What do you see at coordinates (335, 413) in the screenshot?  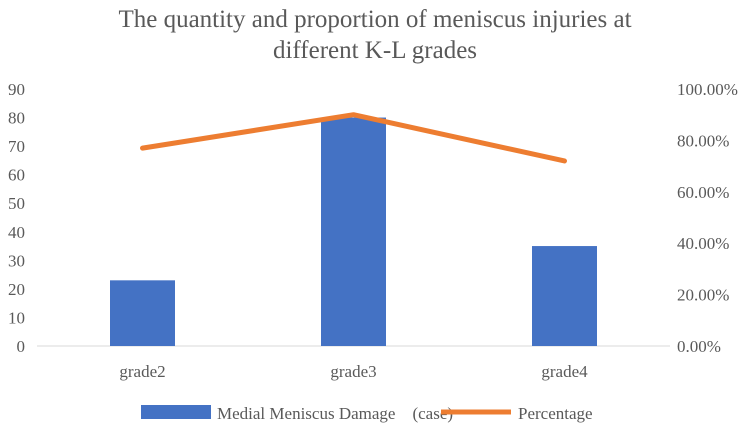 I see `legend-label-bars: Medial Meniscus Damage (case)` at bounding box center [335, 413].